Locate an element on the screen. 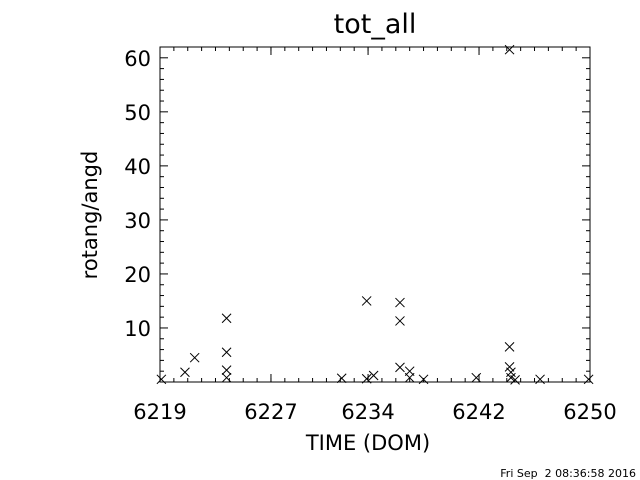  y-tick-label: 30 is located at coordinates (137, 221).